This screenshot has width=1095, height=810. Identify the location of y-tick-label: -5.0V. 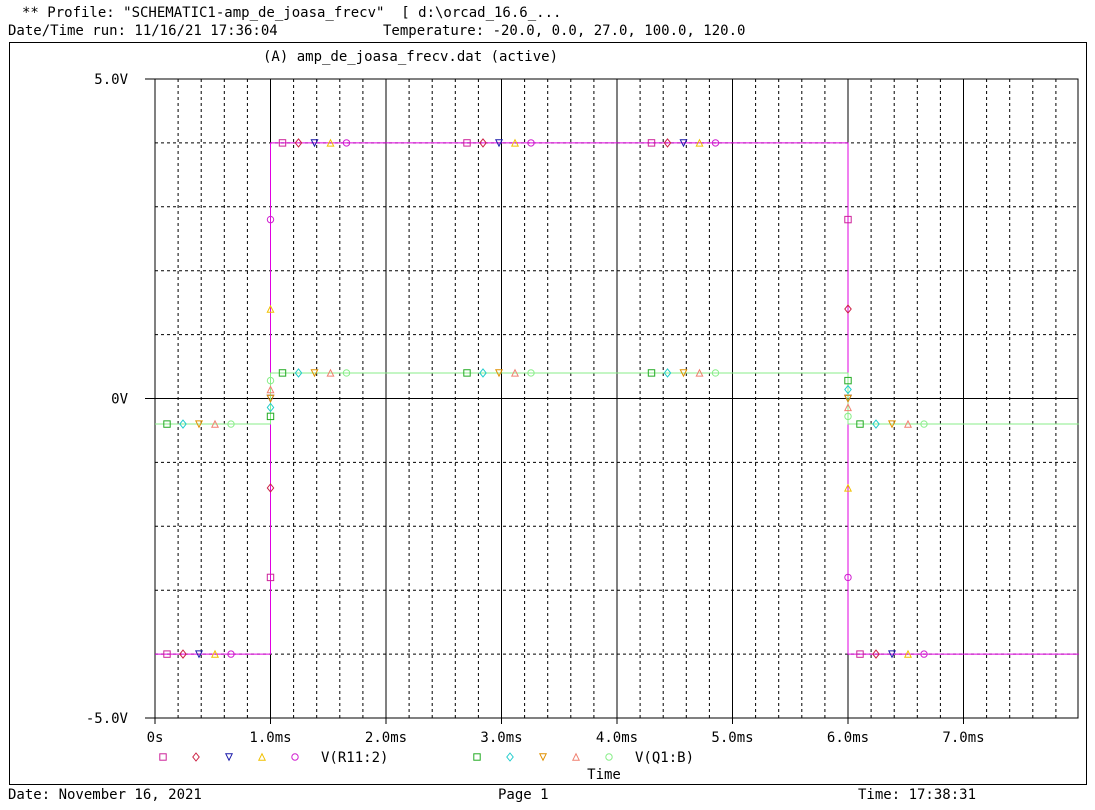
(107, 719).